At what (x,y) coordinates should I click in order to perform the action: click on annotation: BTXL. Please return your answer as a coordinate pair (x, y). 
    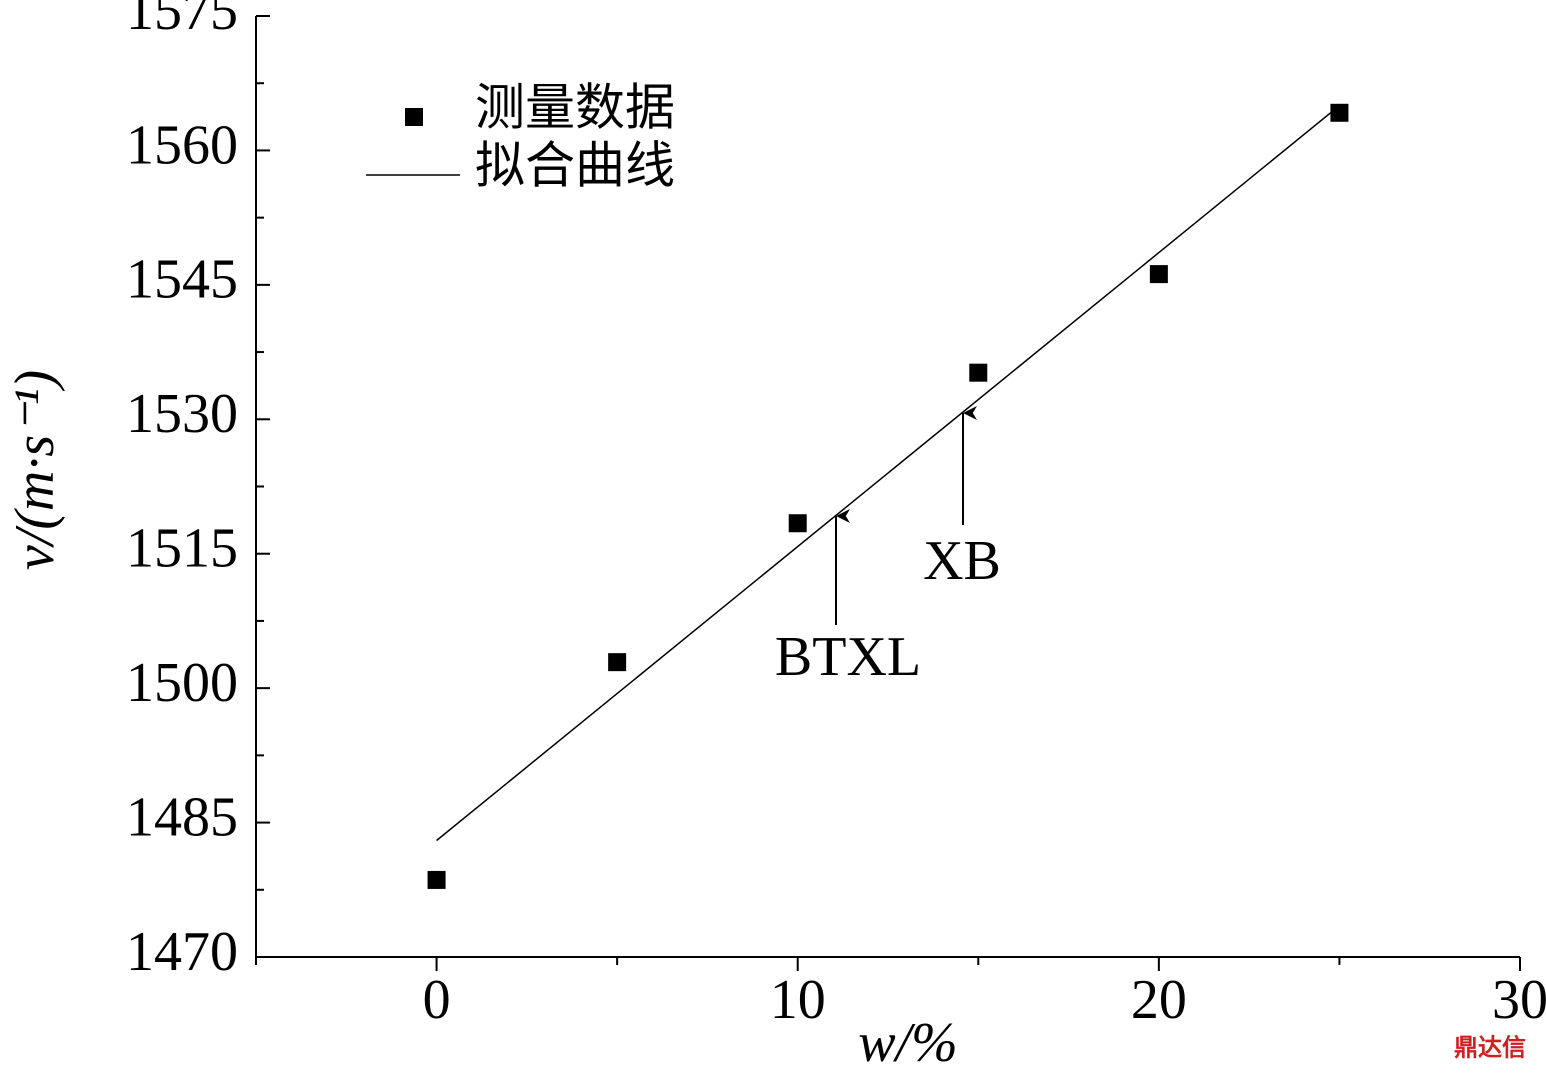
    Looking at the image, I should click on (848, 657).